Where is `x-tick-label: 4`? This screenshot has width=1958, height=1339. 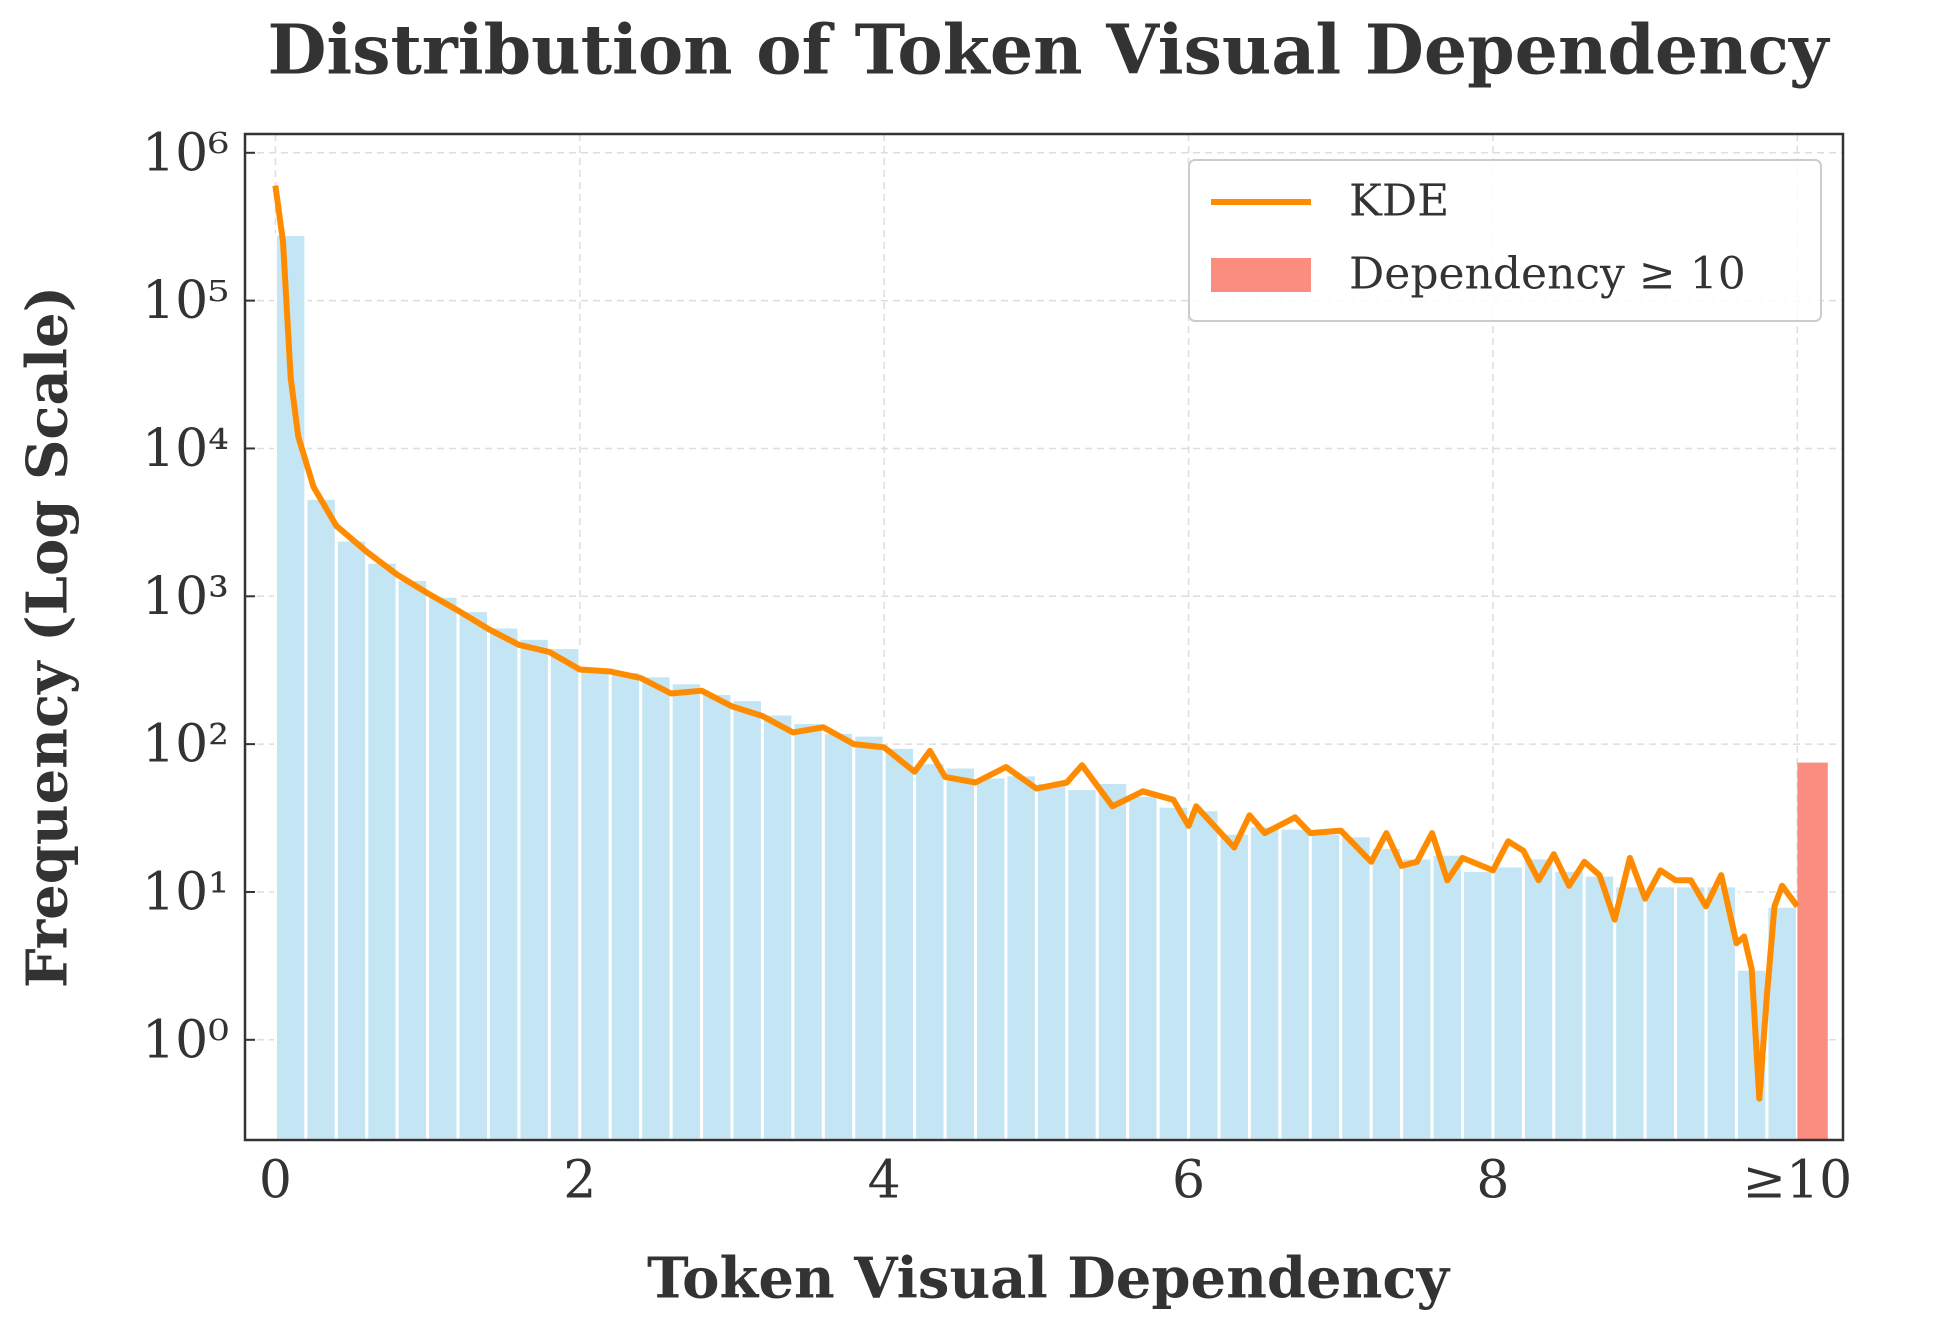 x-tick-label: 4 is located at coordinates (884, 1181).